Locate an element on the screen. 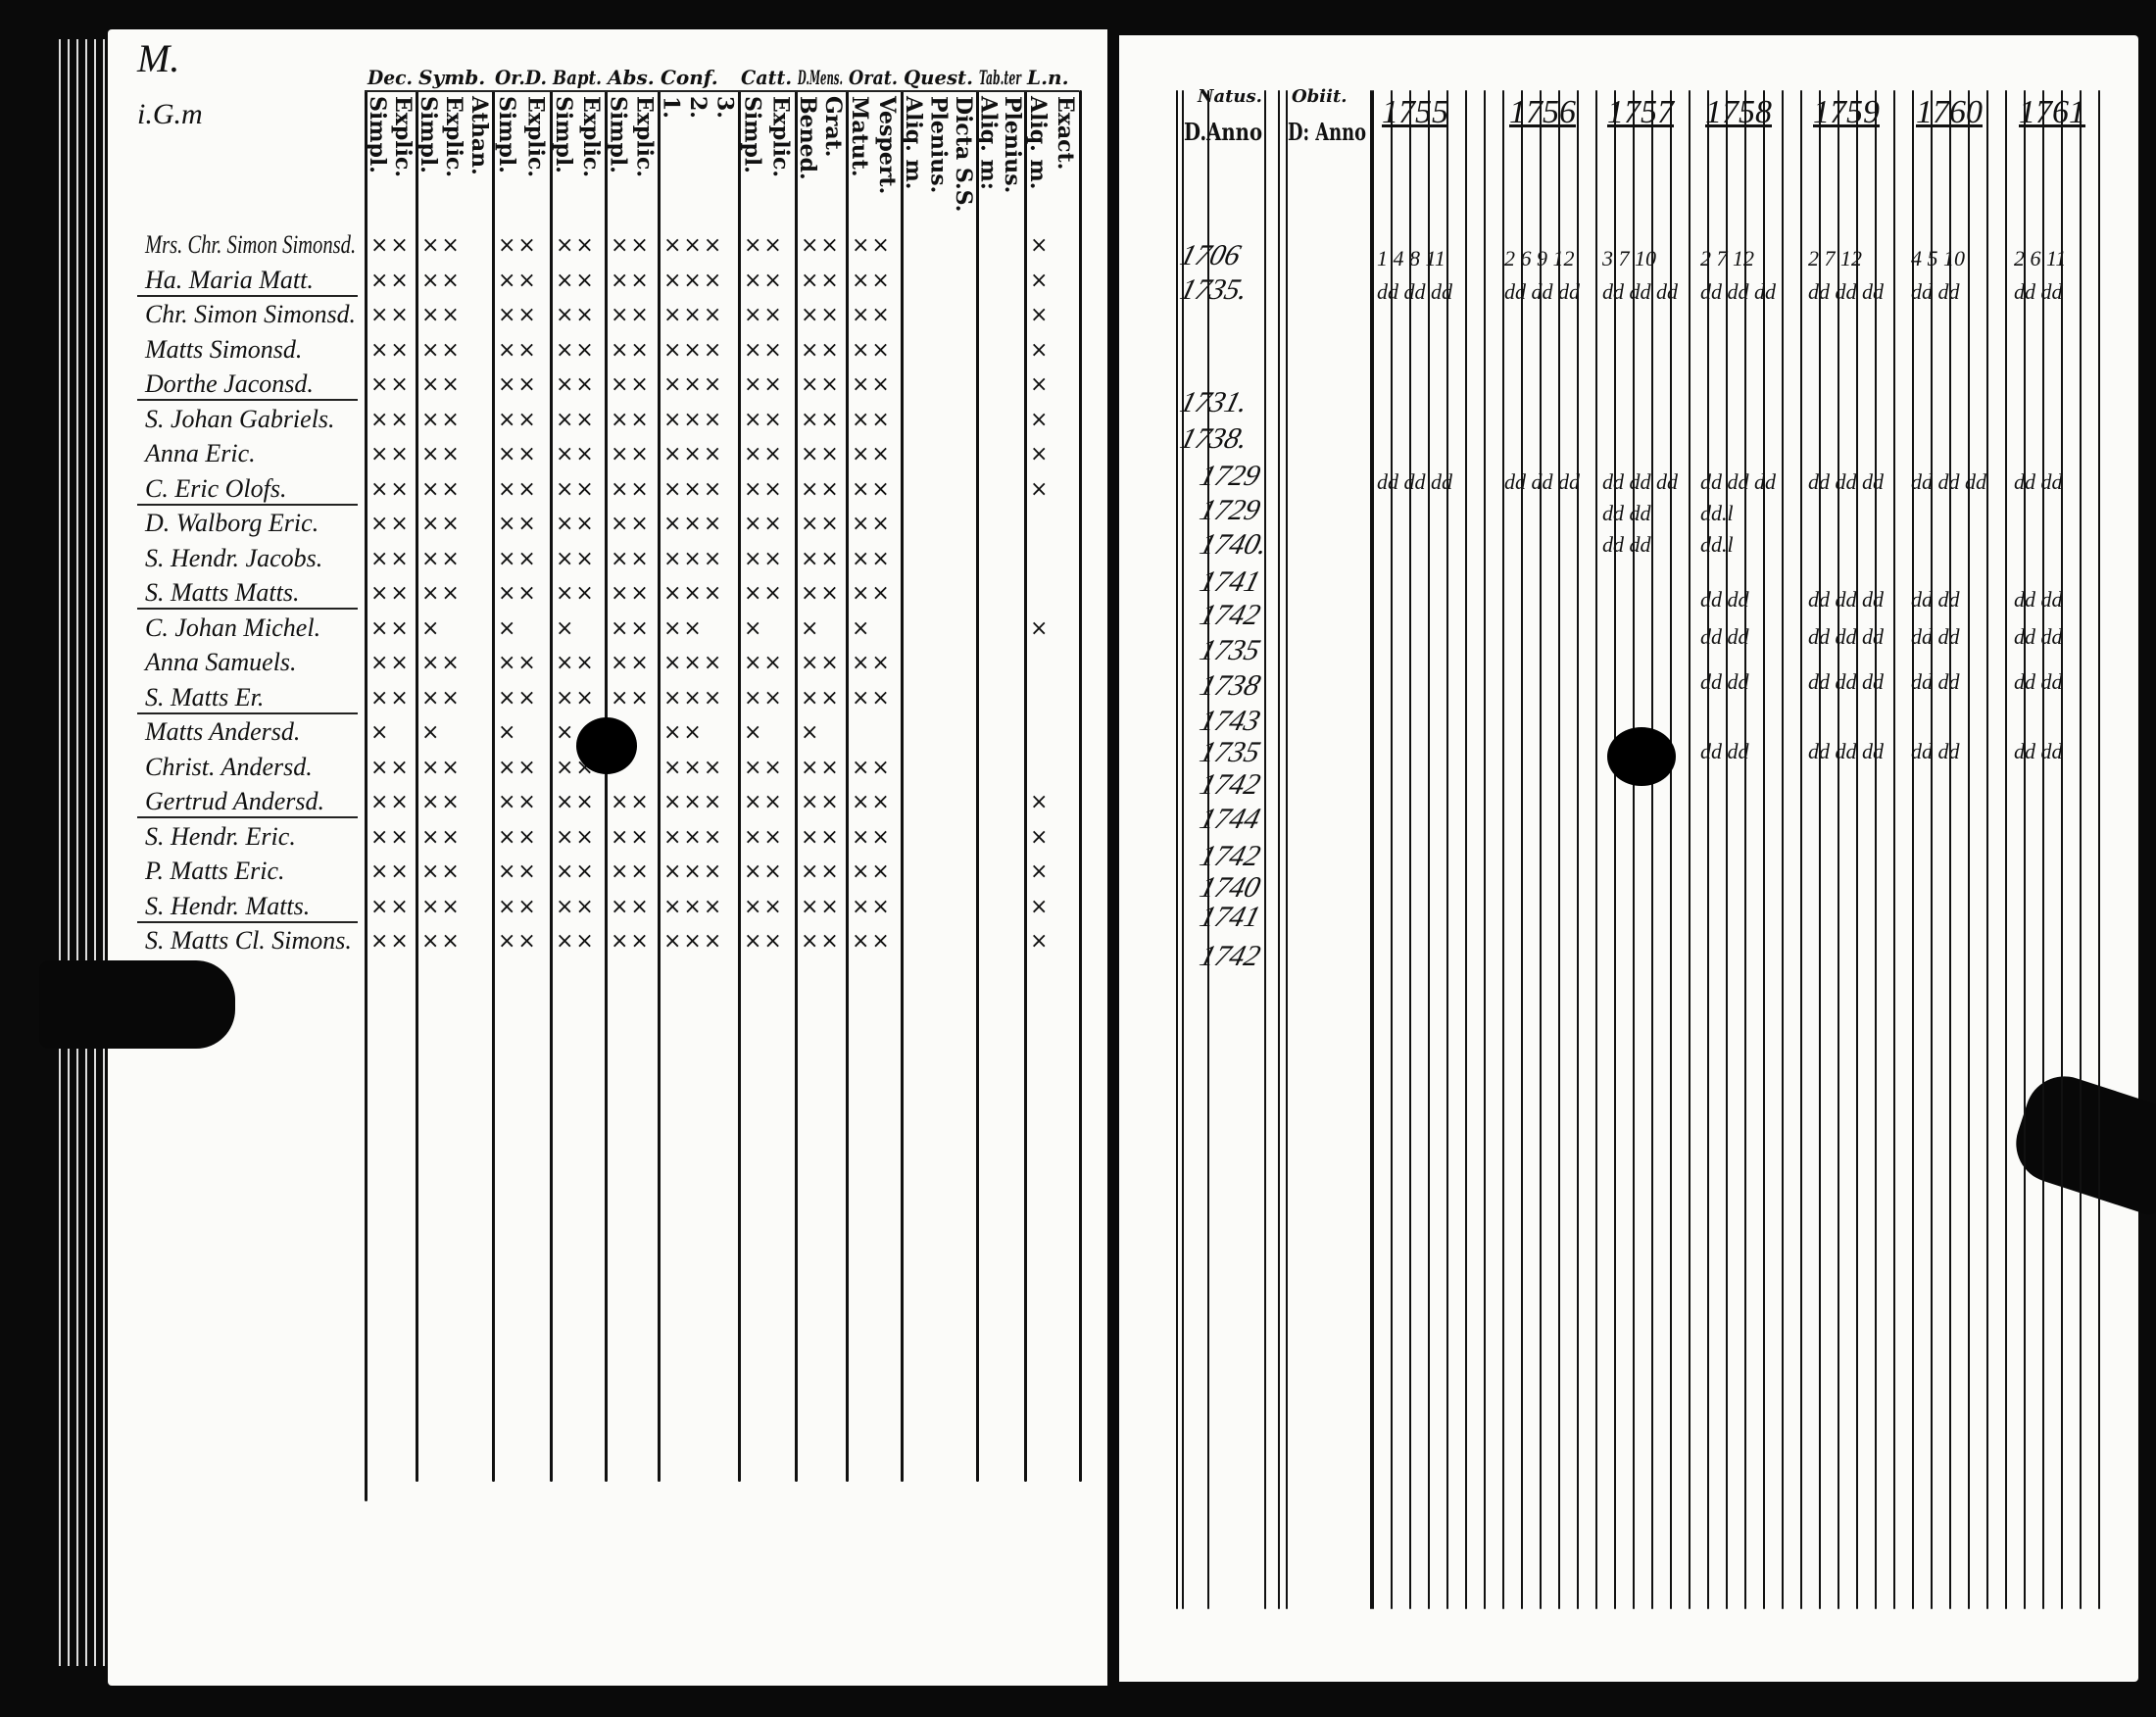 The width and height of the screenshot is (2156, 1717). year-header: 1760 is located at coordinates (1949, 112).